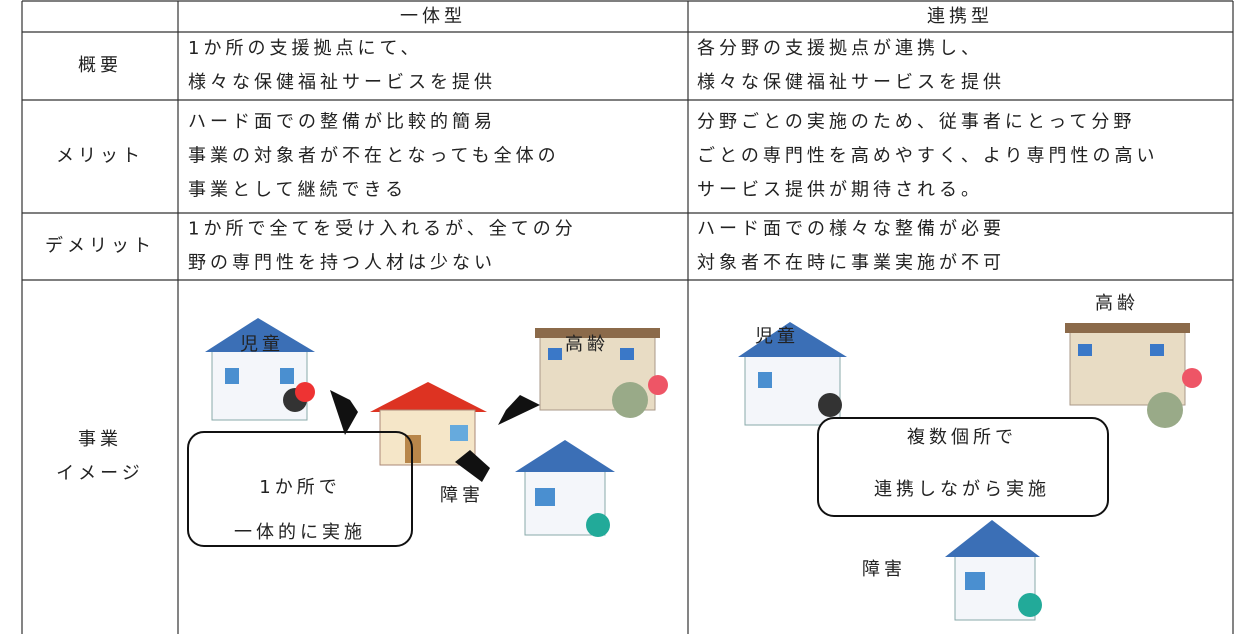  What do you see at coordinates (342, 122) in the screenshot?
I see `cell-text: ハード面での整備が比較的簡易` at bounding box center [342, 122].